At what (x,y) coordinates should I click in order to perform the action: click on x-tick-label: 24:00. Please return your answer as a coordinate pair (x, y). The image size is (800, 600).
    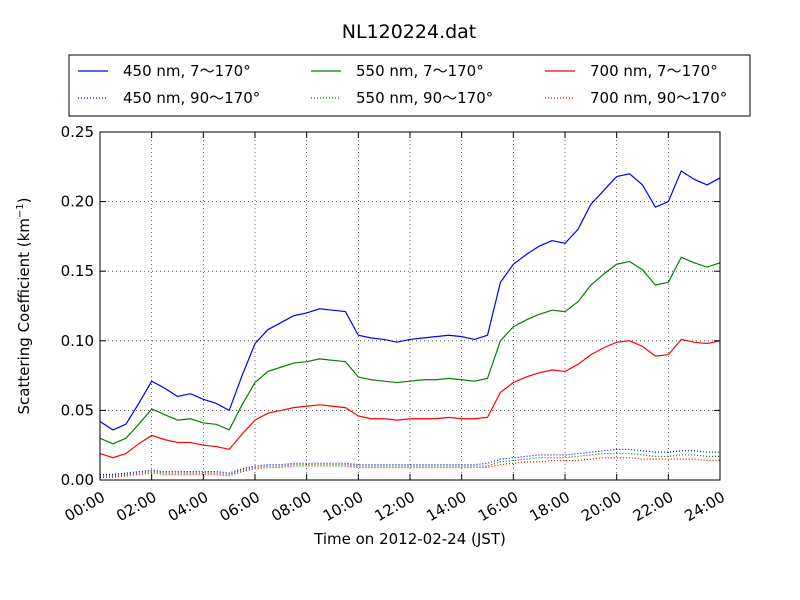
    Looking at the image, I should click on (705, 506).